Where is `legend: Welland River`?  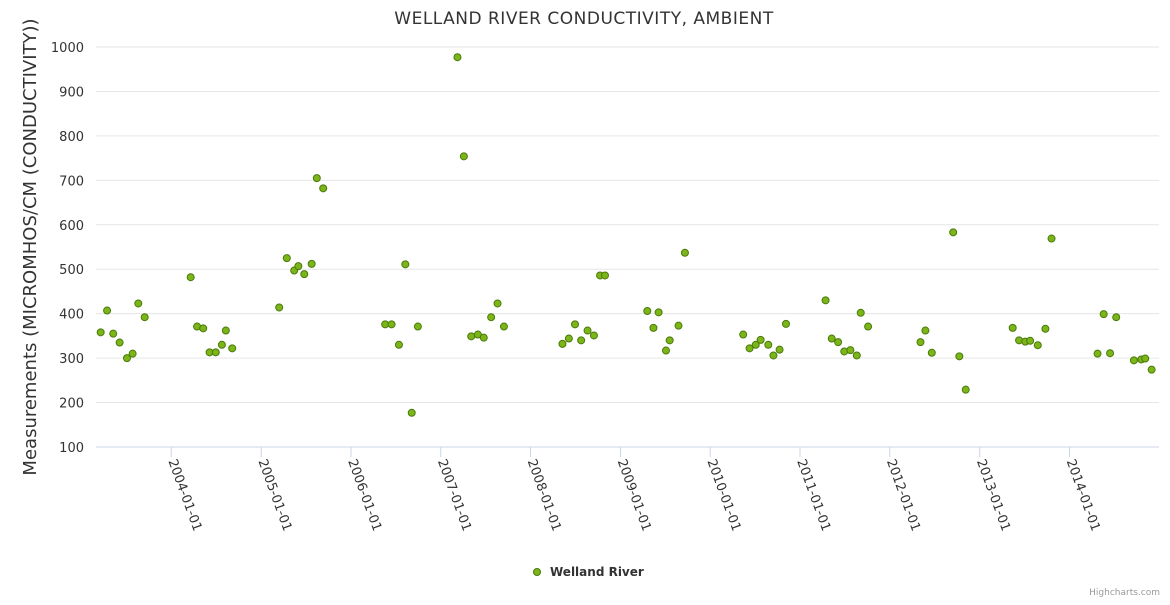 legend: Welland River is located at coordinates (588, 572).